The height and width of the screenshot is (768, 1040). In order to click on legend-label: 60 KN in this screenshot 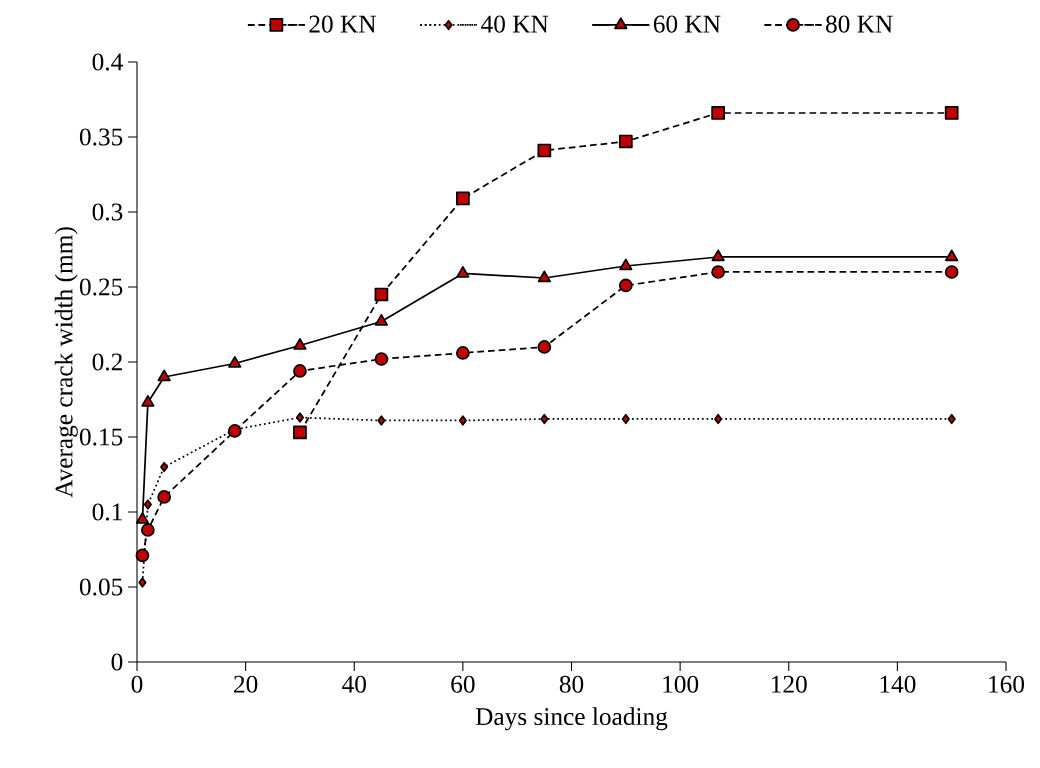, I will do `click(687, 24)`.